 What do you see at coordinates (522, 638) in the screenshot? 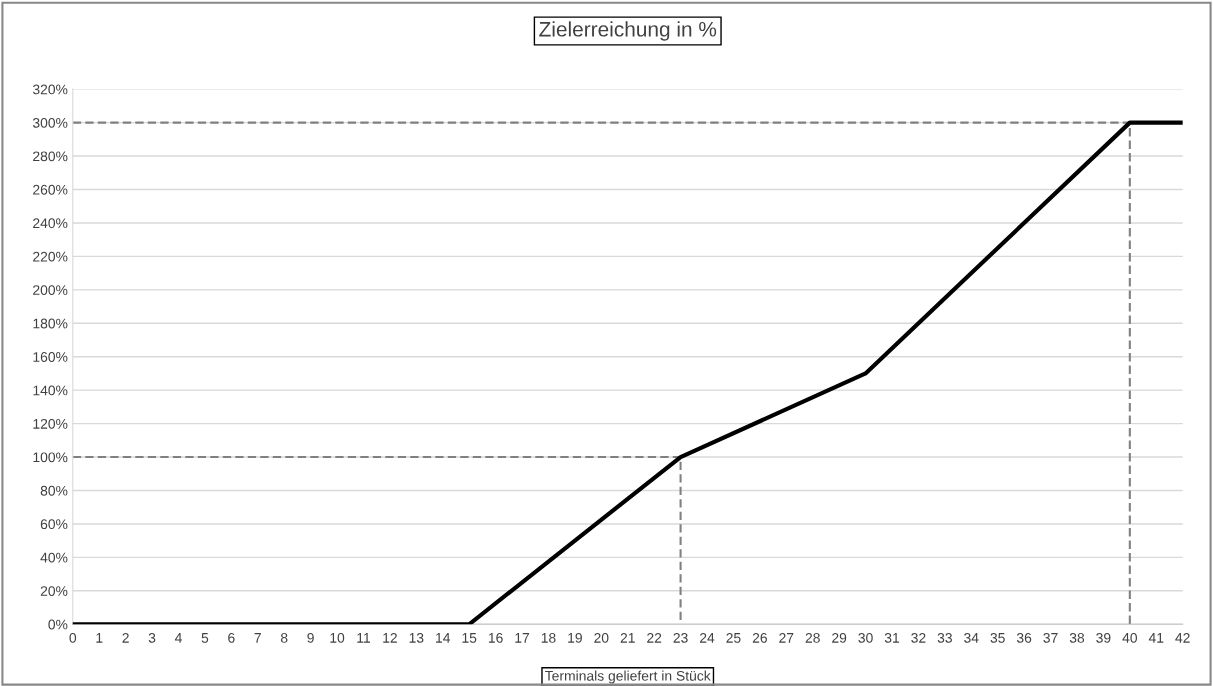
I see `x-tick-label: 17` at bounding box center [522, 638].